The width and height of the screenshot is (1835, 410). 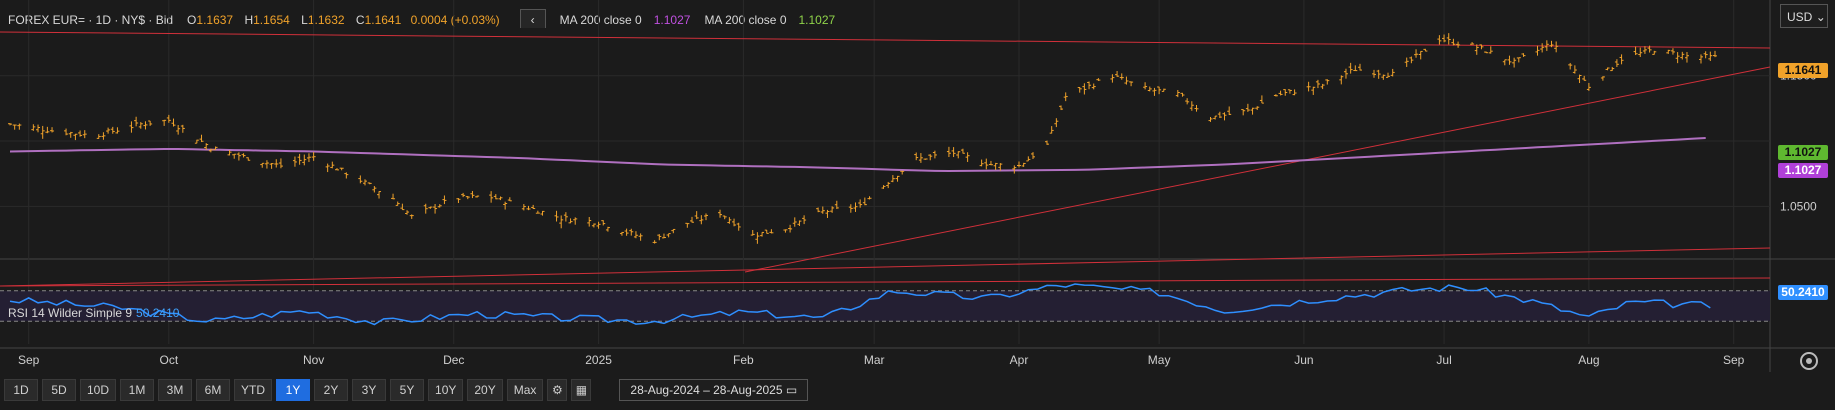 What do you see at coordinates (581, 390) in the screenshot?
I see `table-icon: ▦` at bounding box center [581, 390].